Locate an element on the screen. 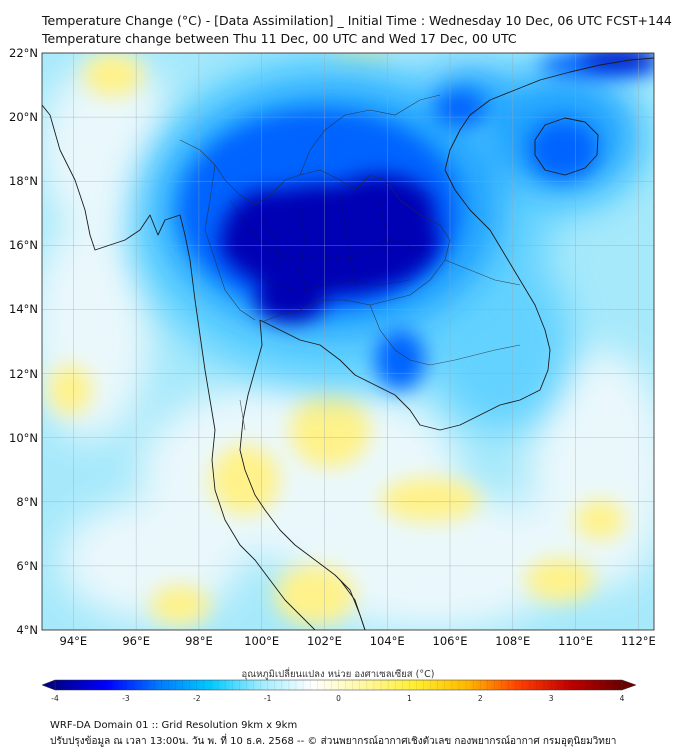 The width and height of the screenshot is (676, 756). lon-label-2: 98°E is located at coordinates (199, 641).